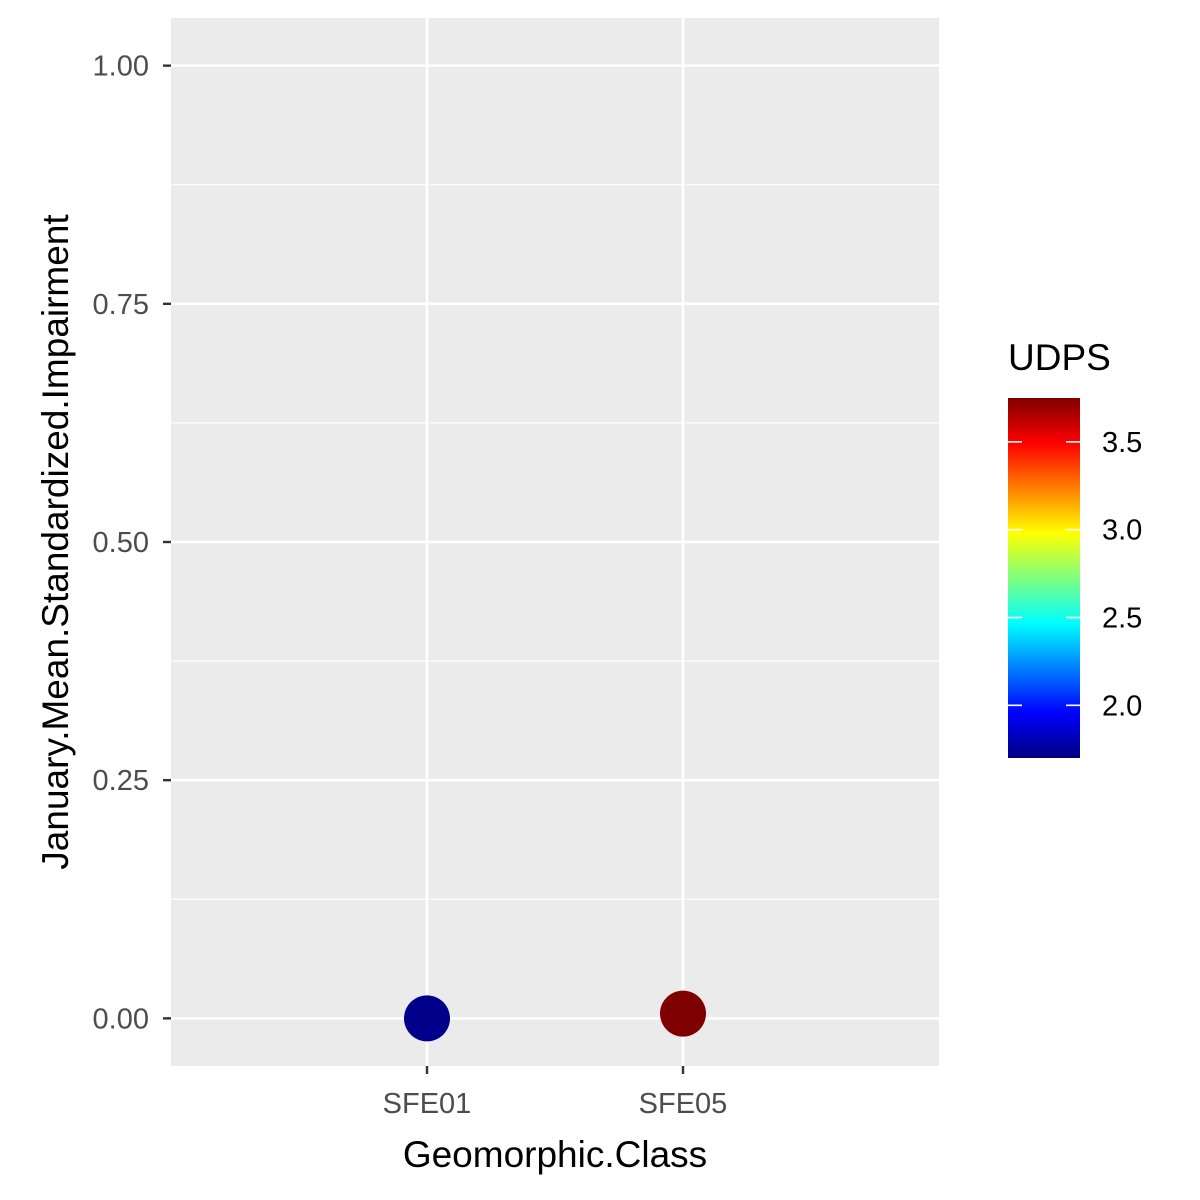 This screenshot has height=1200, width=1200. Describe the element at coordinates (1044, 578) in the screenshot. I see `colorbar` at that location.